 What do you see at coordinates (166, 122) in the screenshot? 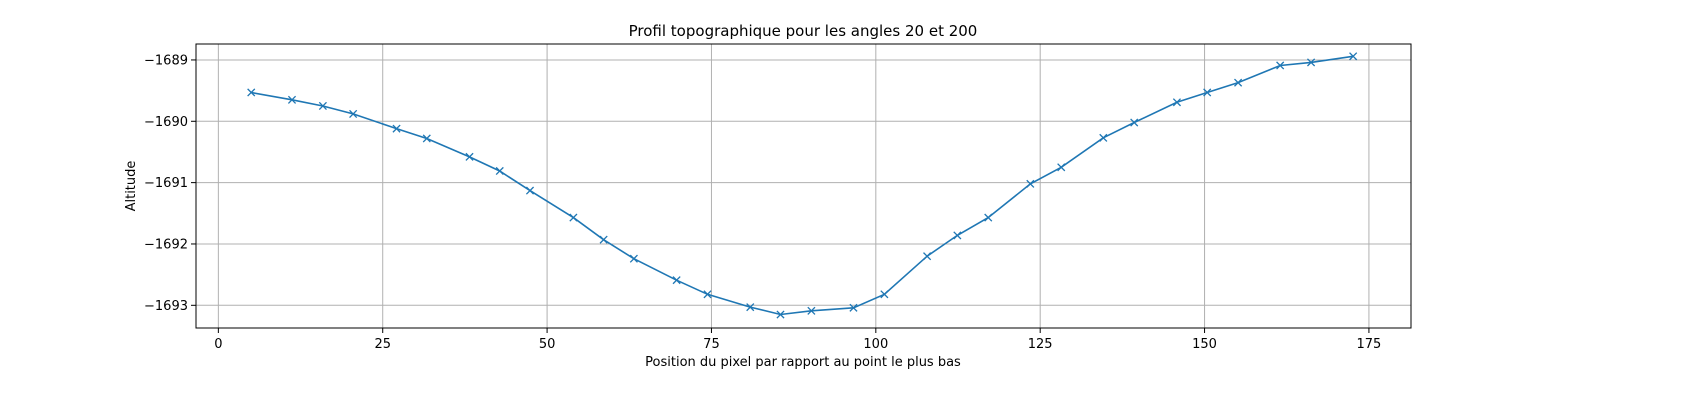
I see `y-tick-label: −1690` at bounding box center [166, 122].